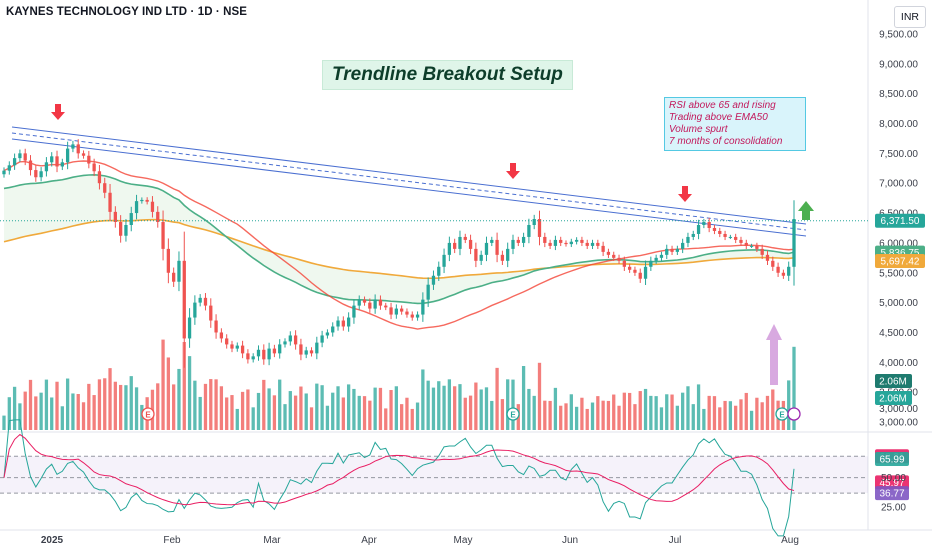 Image resolution: width=932 pixels, height=550 pixels. I want to click on rsi-label: 65.99, so click(891, 460).